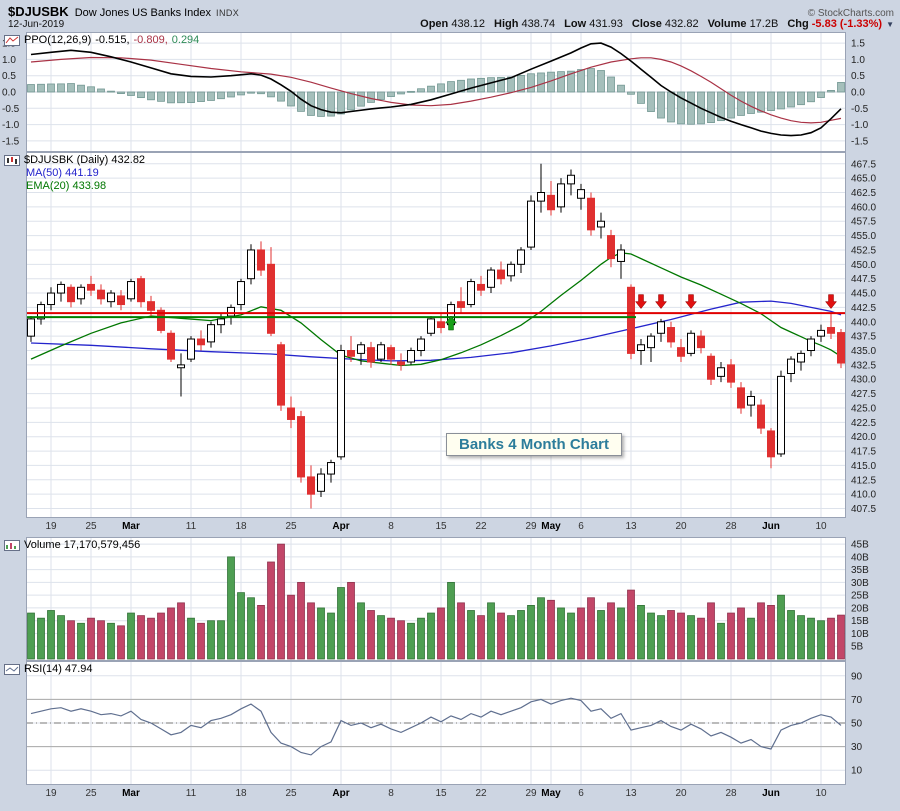  Describe the element at coordinates (857, 700) in the screenshot. I see `rsi-chart-axis-label: 70` at that location.